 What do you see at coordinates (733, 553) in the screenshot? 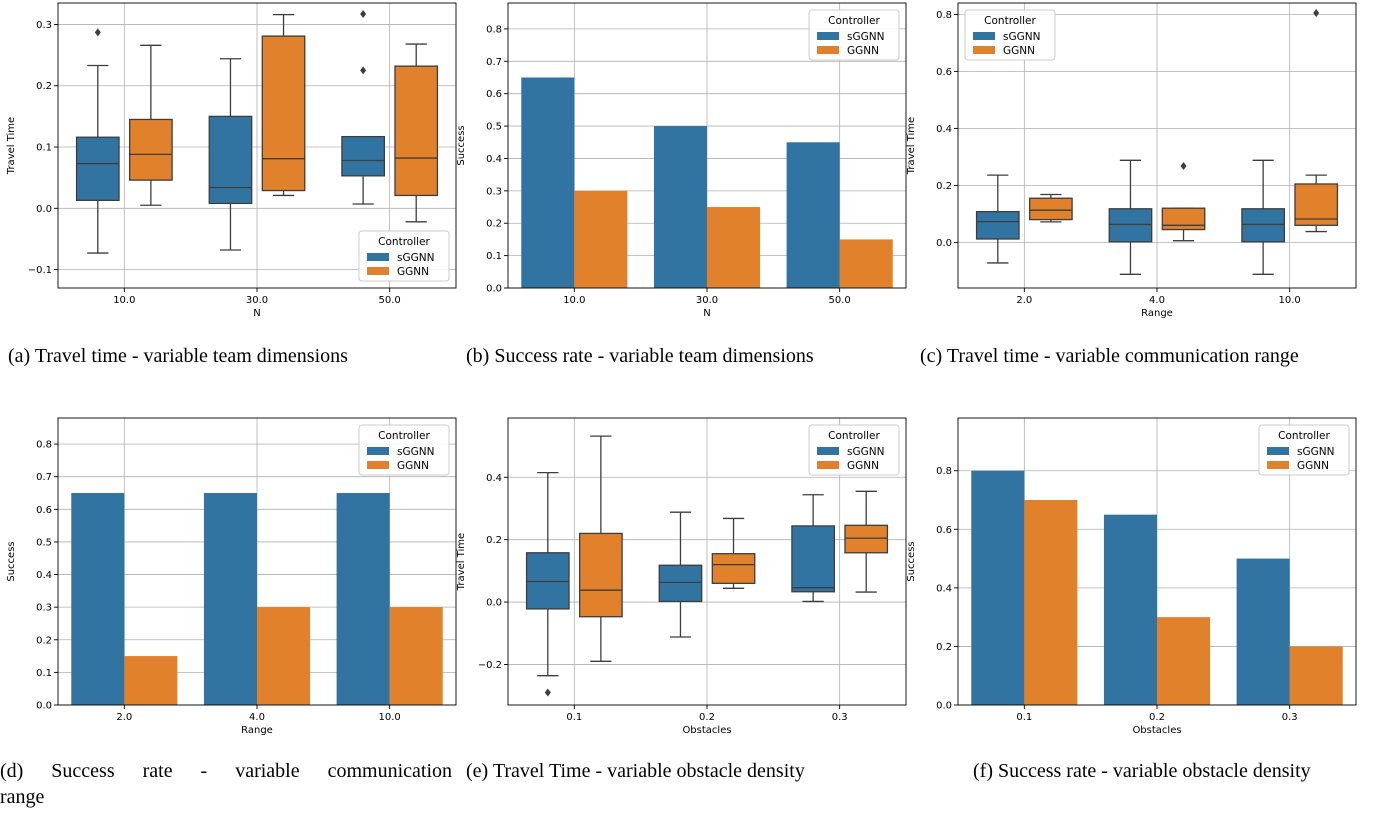
I see `box-ggnn-0.2` at bounding box center [733, 553].